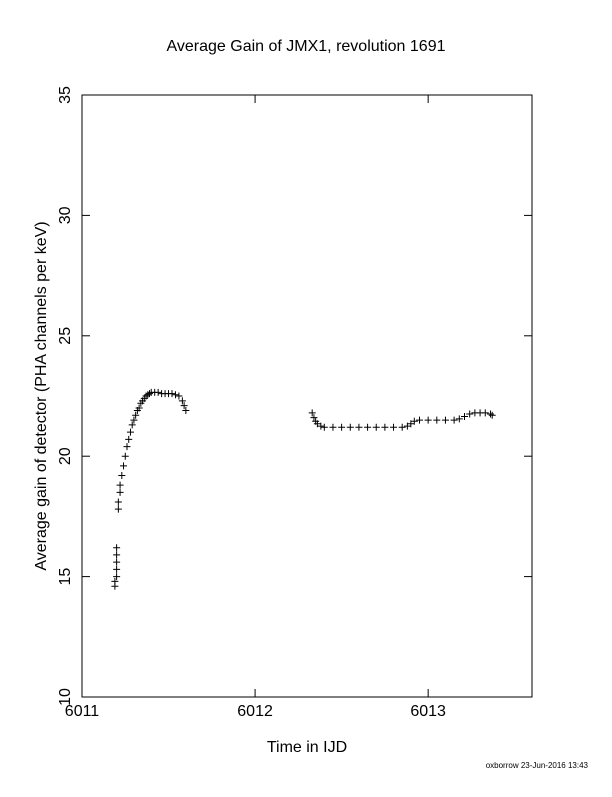 This screenshot has width=612, height=797. What do you see at coordinates (65, 95) in the screenshot?
I see `y-tick-label: 35` at bounding box center [65, 95].